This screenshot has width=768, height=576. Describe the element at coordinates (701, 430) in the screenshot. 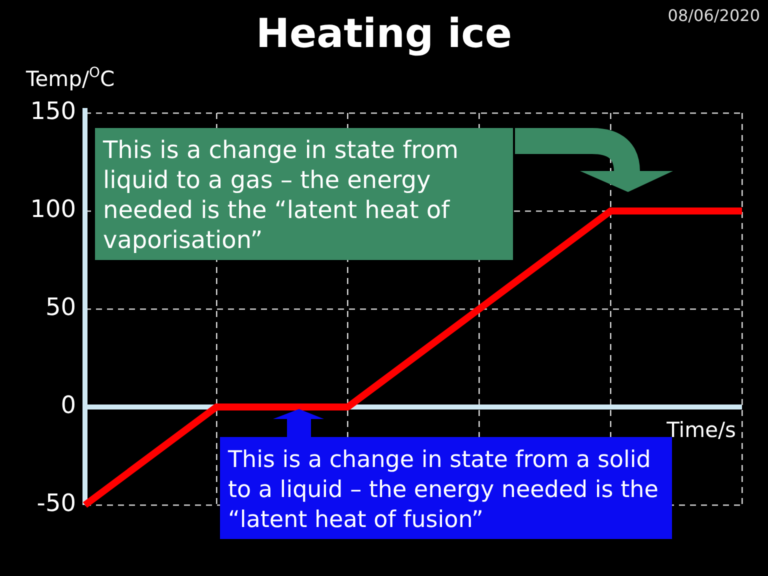

I see `x-axis-title: Time/s` at that location.